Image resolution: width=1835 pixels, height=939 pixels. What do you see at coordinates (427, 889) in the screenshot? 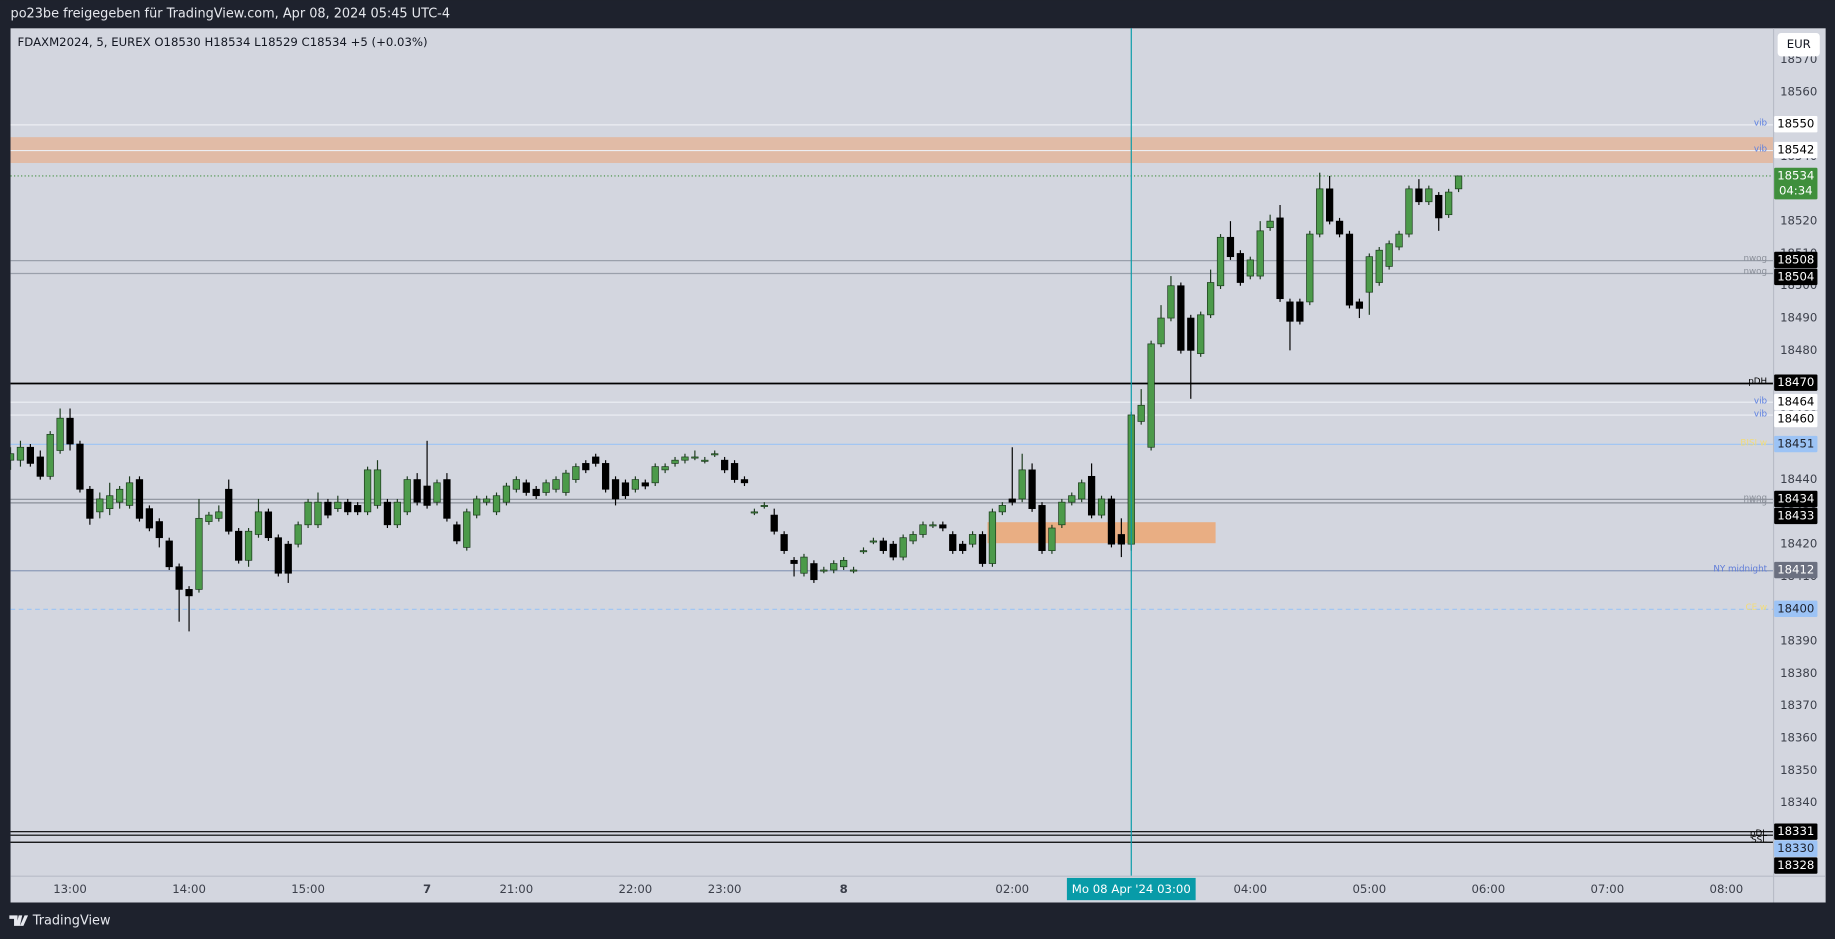
I see `x-tick-label: 7` at bounding box center [427, 889].